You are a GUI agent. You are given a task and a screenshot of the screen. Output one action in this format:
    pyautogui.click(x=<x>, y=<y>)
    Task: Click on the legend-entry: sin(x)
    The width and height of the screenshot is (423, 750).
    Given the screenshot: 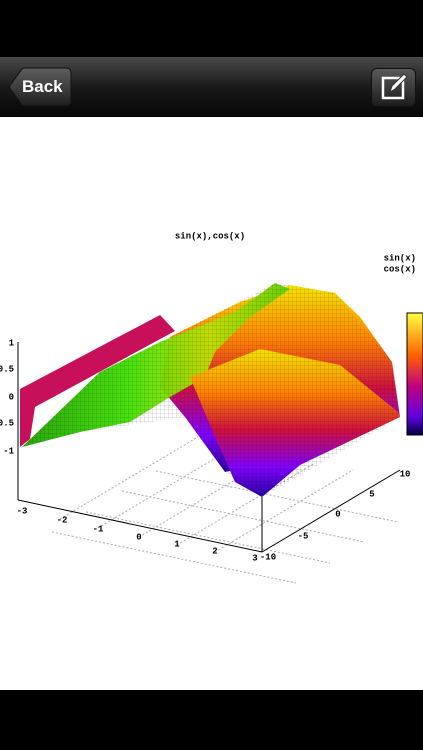 What is the action you would take?
    pyautogui.click(x=400, y=258)
    